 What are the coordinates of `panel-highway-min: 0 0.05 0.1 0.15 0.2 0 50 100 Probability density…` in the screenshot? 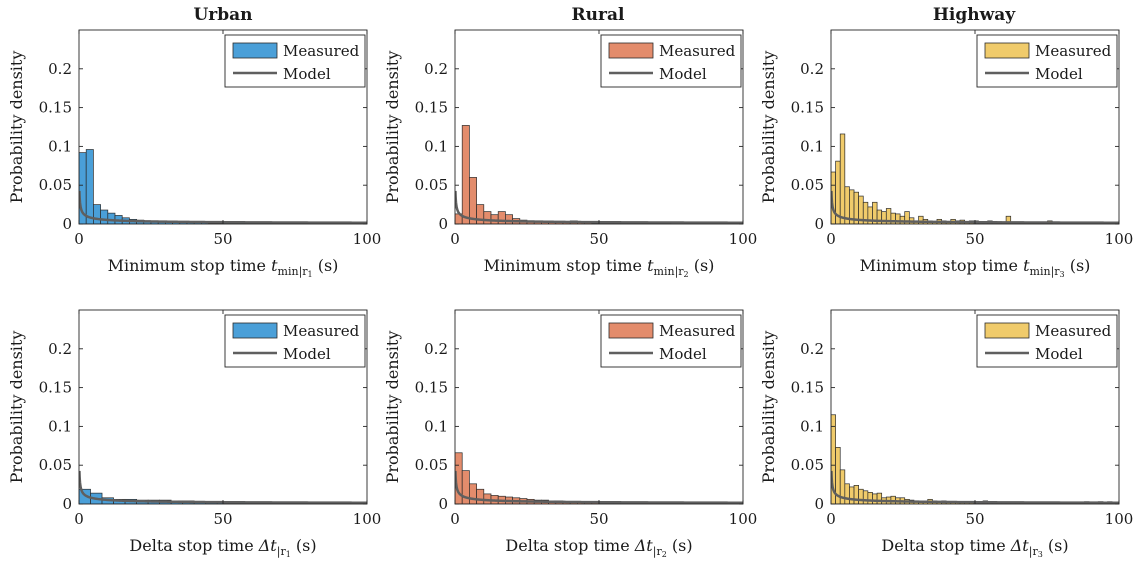 It's located at (946, 154).